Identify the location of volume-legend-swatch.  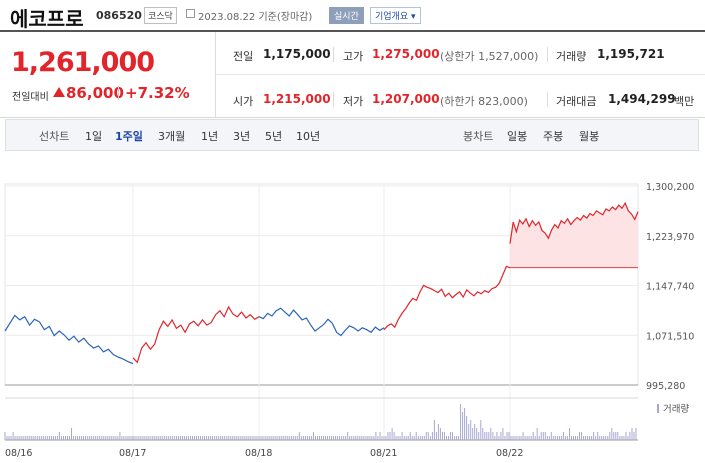
(658, 408).